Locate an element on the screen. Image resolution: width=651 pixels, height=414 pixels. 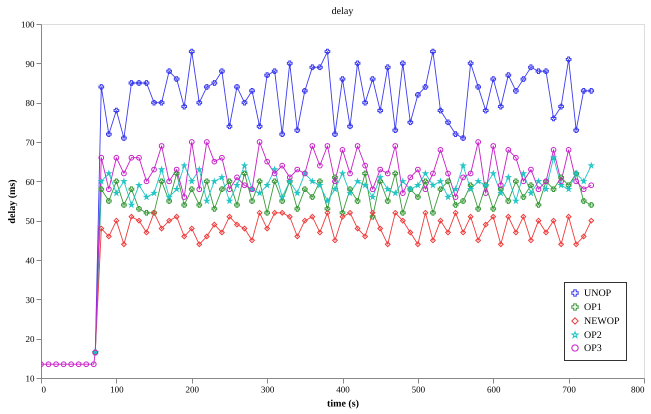
x-tick-label: 700 is located at coordinates (569, 389).